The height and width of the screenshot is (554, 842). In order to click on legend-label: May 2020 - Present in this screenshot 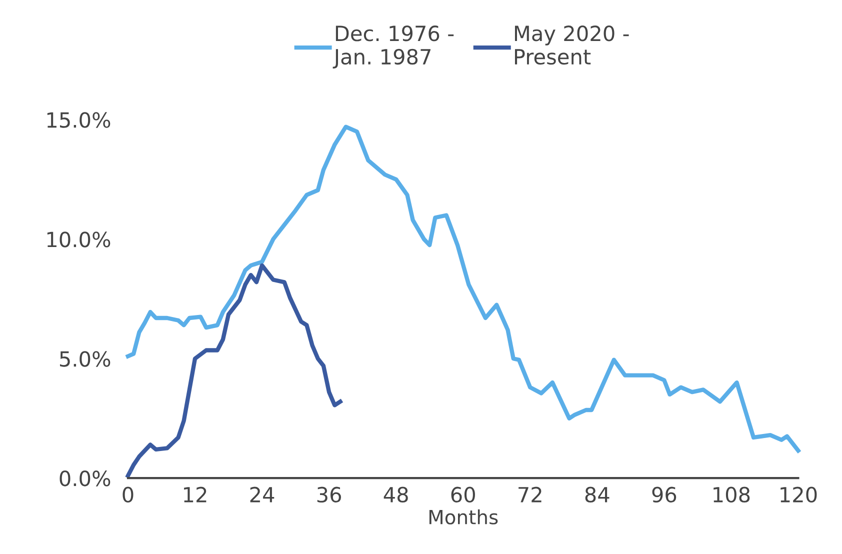, I will do `click(571, 45)`.